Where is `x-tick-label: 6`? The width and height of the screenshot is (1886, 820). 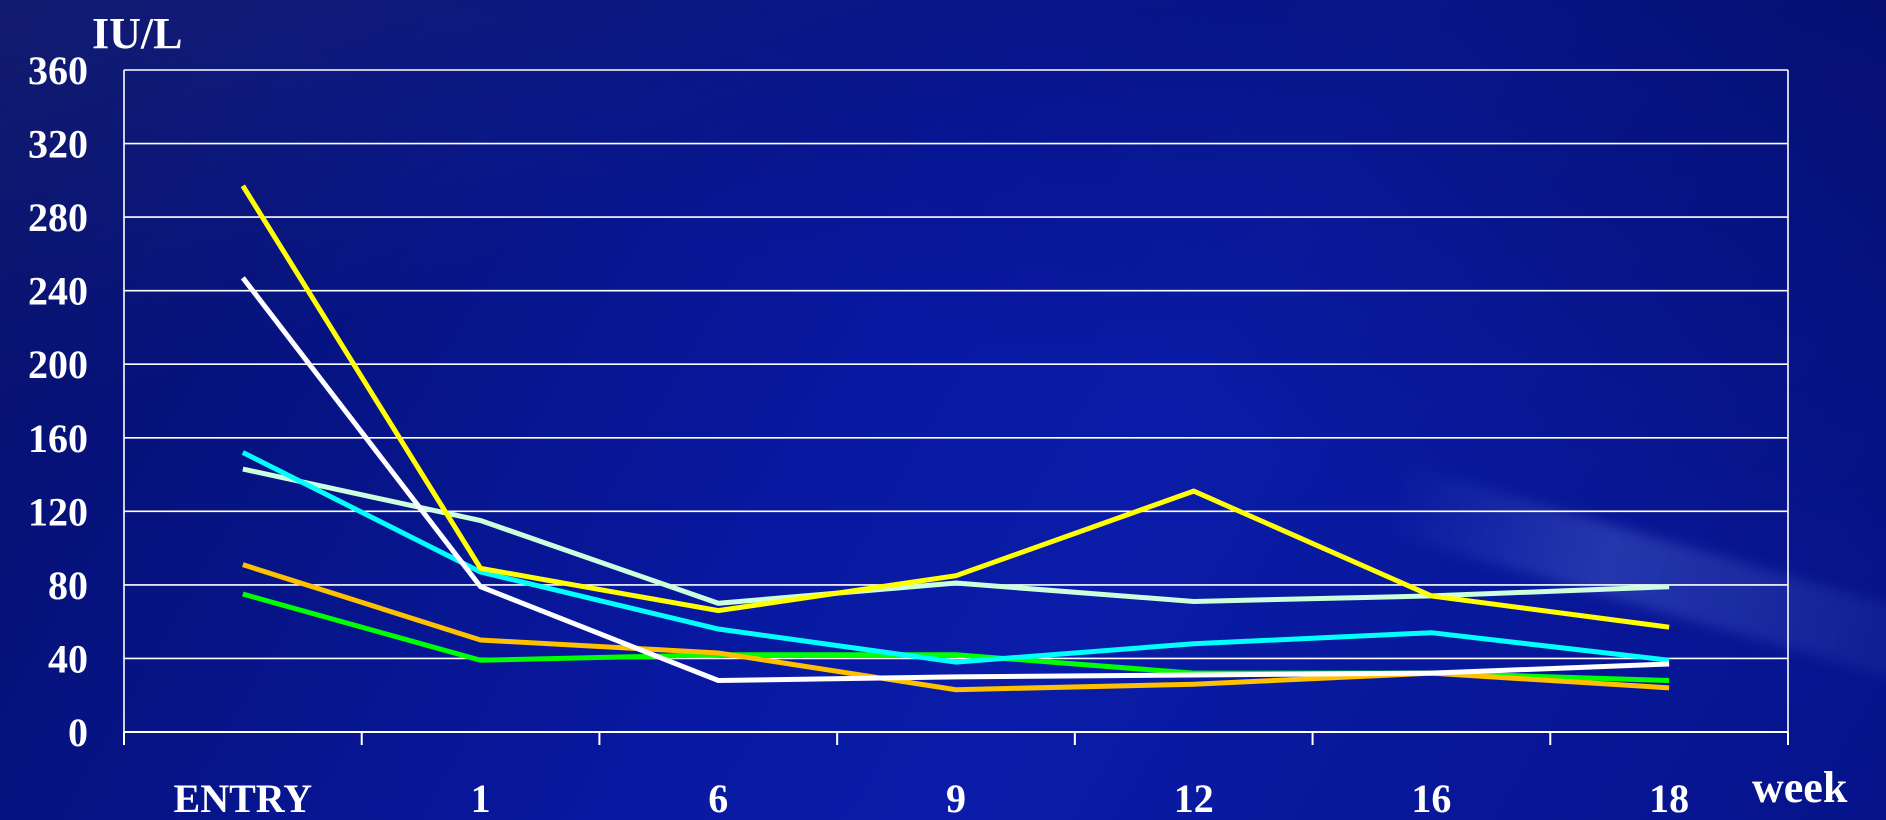 x-tick-label: 6 is located at coordinates (718, 798).